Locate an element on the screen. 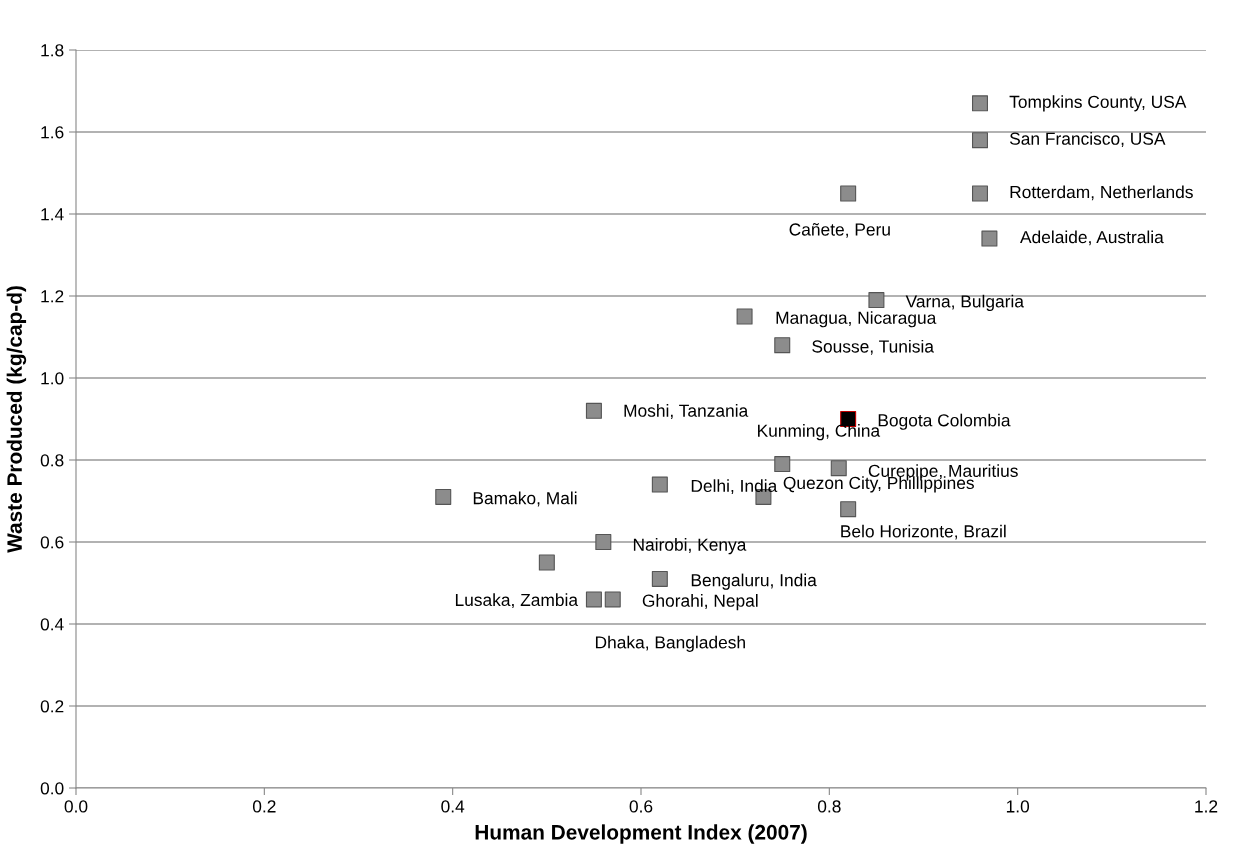 The height and width of the screenshot is (855, 1249). x-tick-label: 1.2 is located at coordinates (1206, 806).